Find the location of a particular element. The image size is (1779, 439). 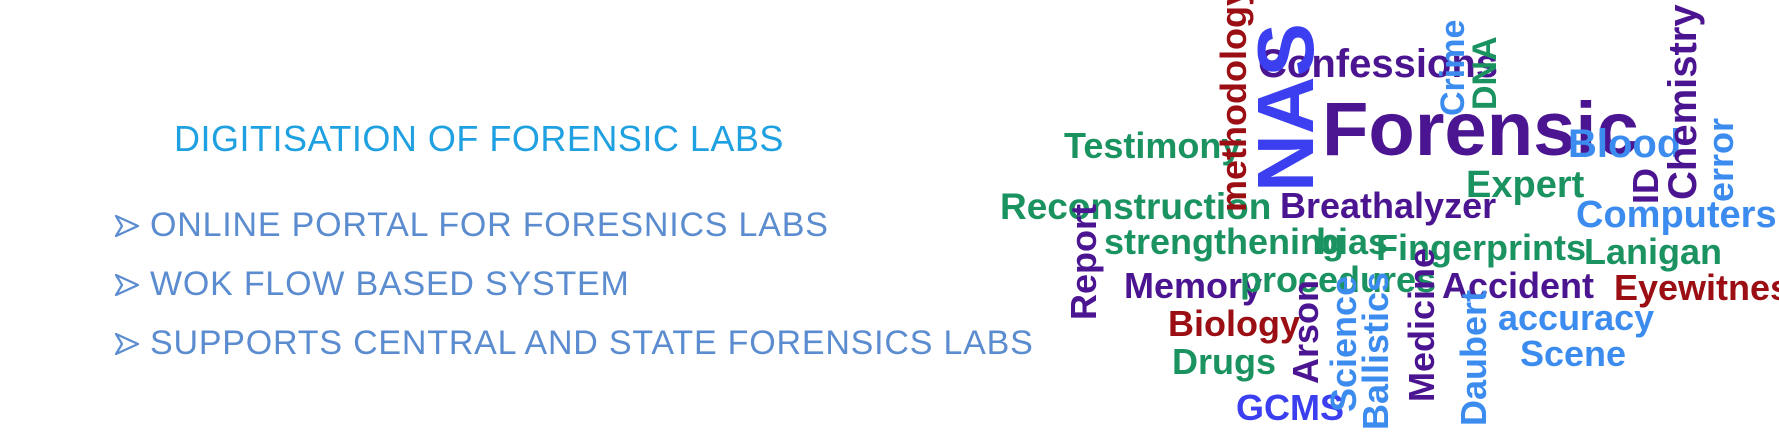

bullet-item: WOK FLOW BASED SYSTEM is located at coordinates (574, 284).